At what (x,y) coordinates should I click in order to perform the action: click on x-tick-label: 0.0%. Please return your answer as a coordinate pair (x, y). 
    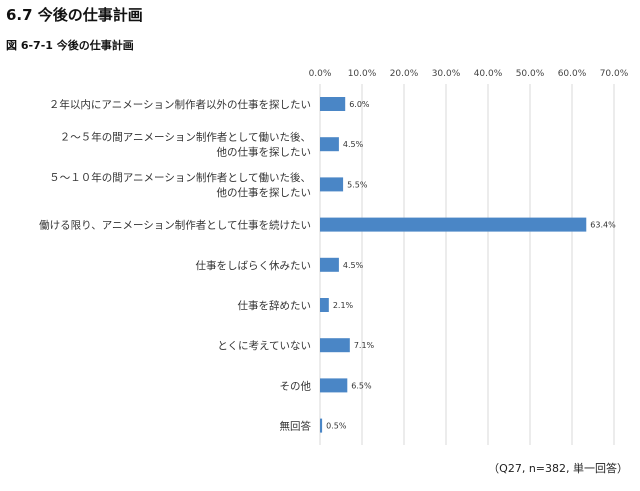
    Looking at the image, I should click on (320, 74).